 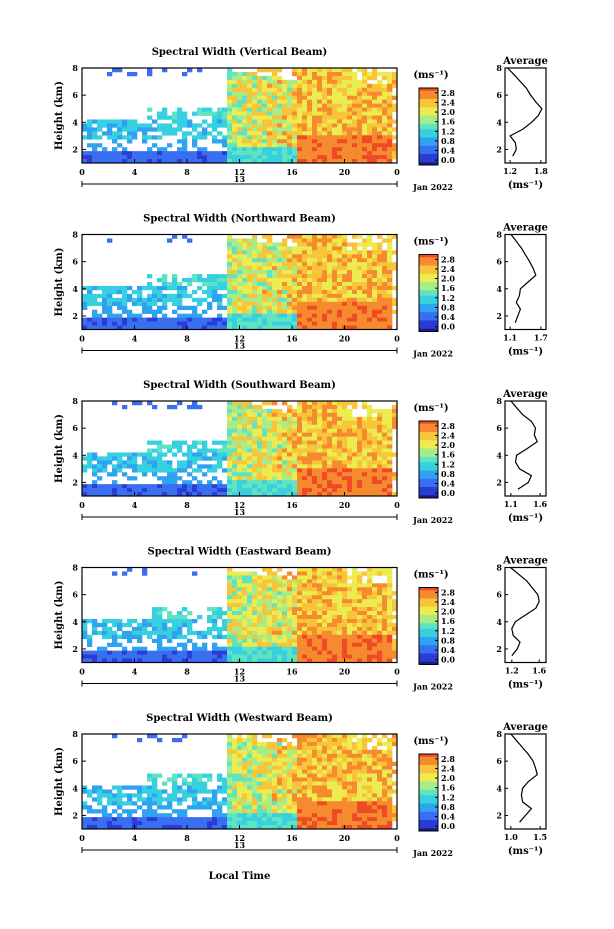 I want to click on y-tick-label: 2, so click(x=75, y=482).